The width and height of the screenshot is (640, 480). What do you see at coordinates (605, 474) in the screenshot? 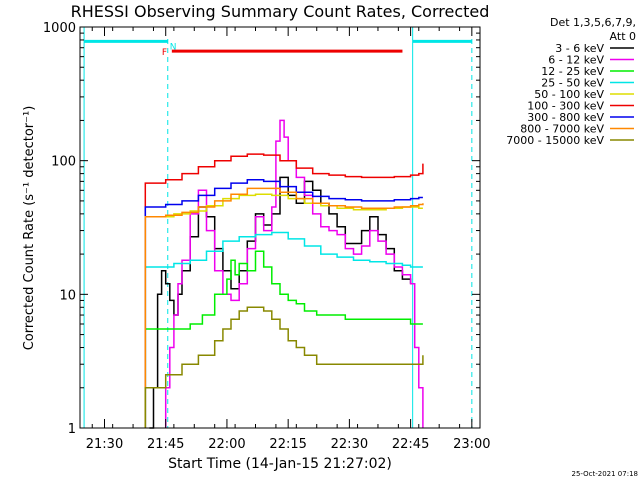
I see `footer-timestamp: 25-Oct-2021 07:18` at bounding box center [605, 474].